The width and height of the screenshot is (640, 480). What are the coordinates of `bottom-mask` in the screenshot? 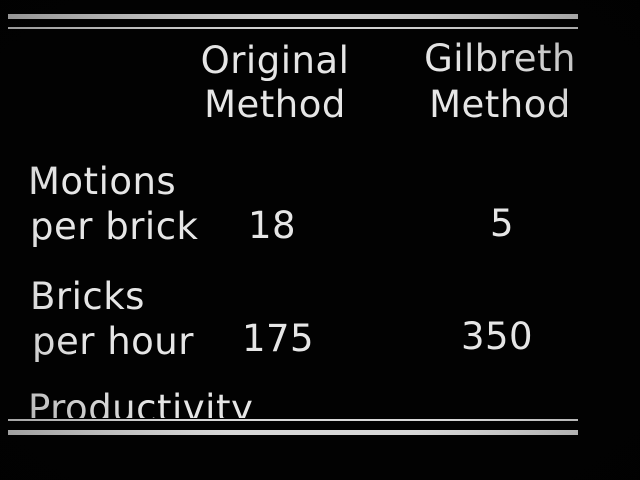 It's located at (320, 449).